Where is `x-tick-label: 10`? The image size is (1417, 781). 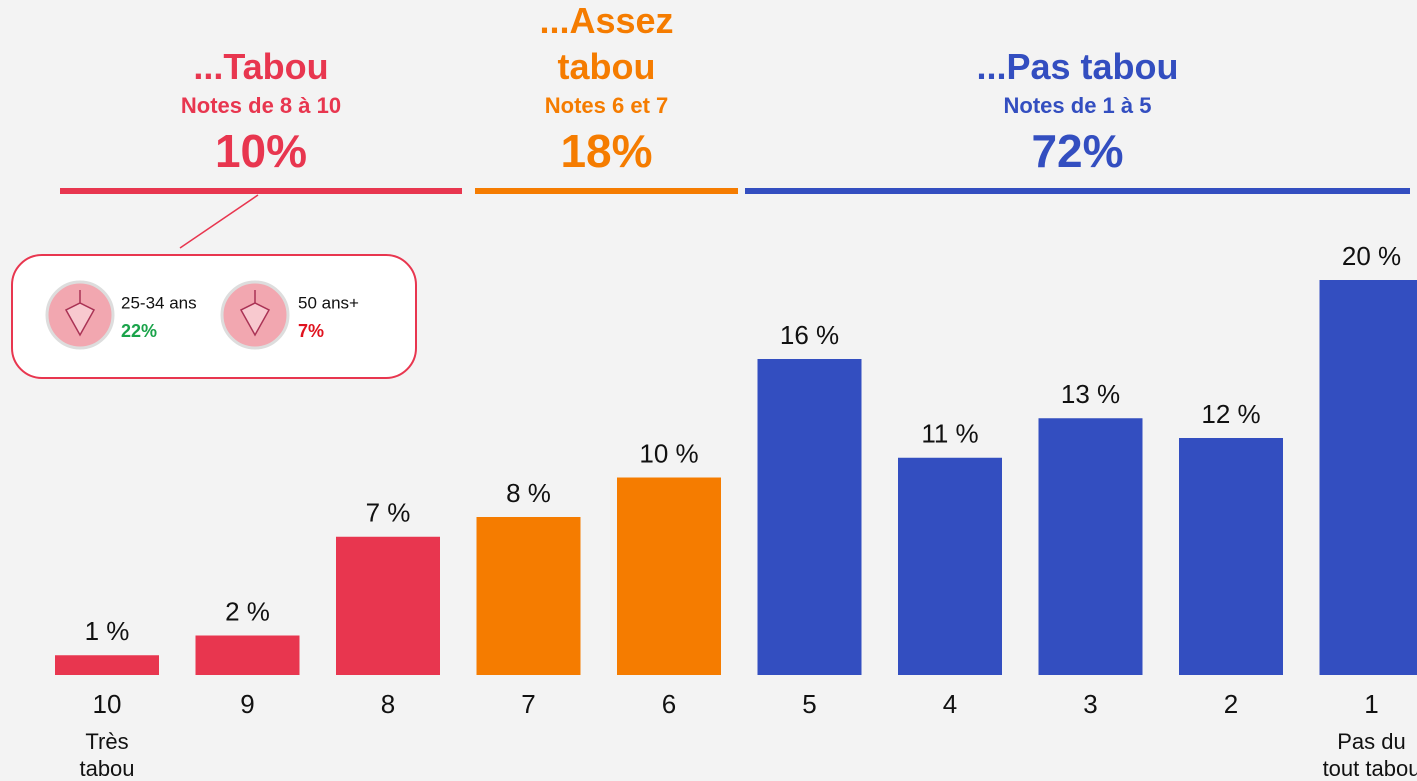 x-tick-label: 10 is located at coordinates (107, 704).